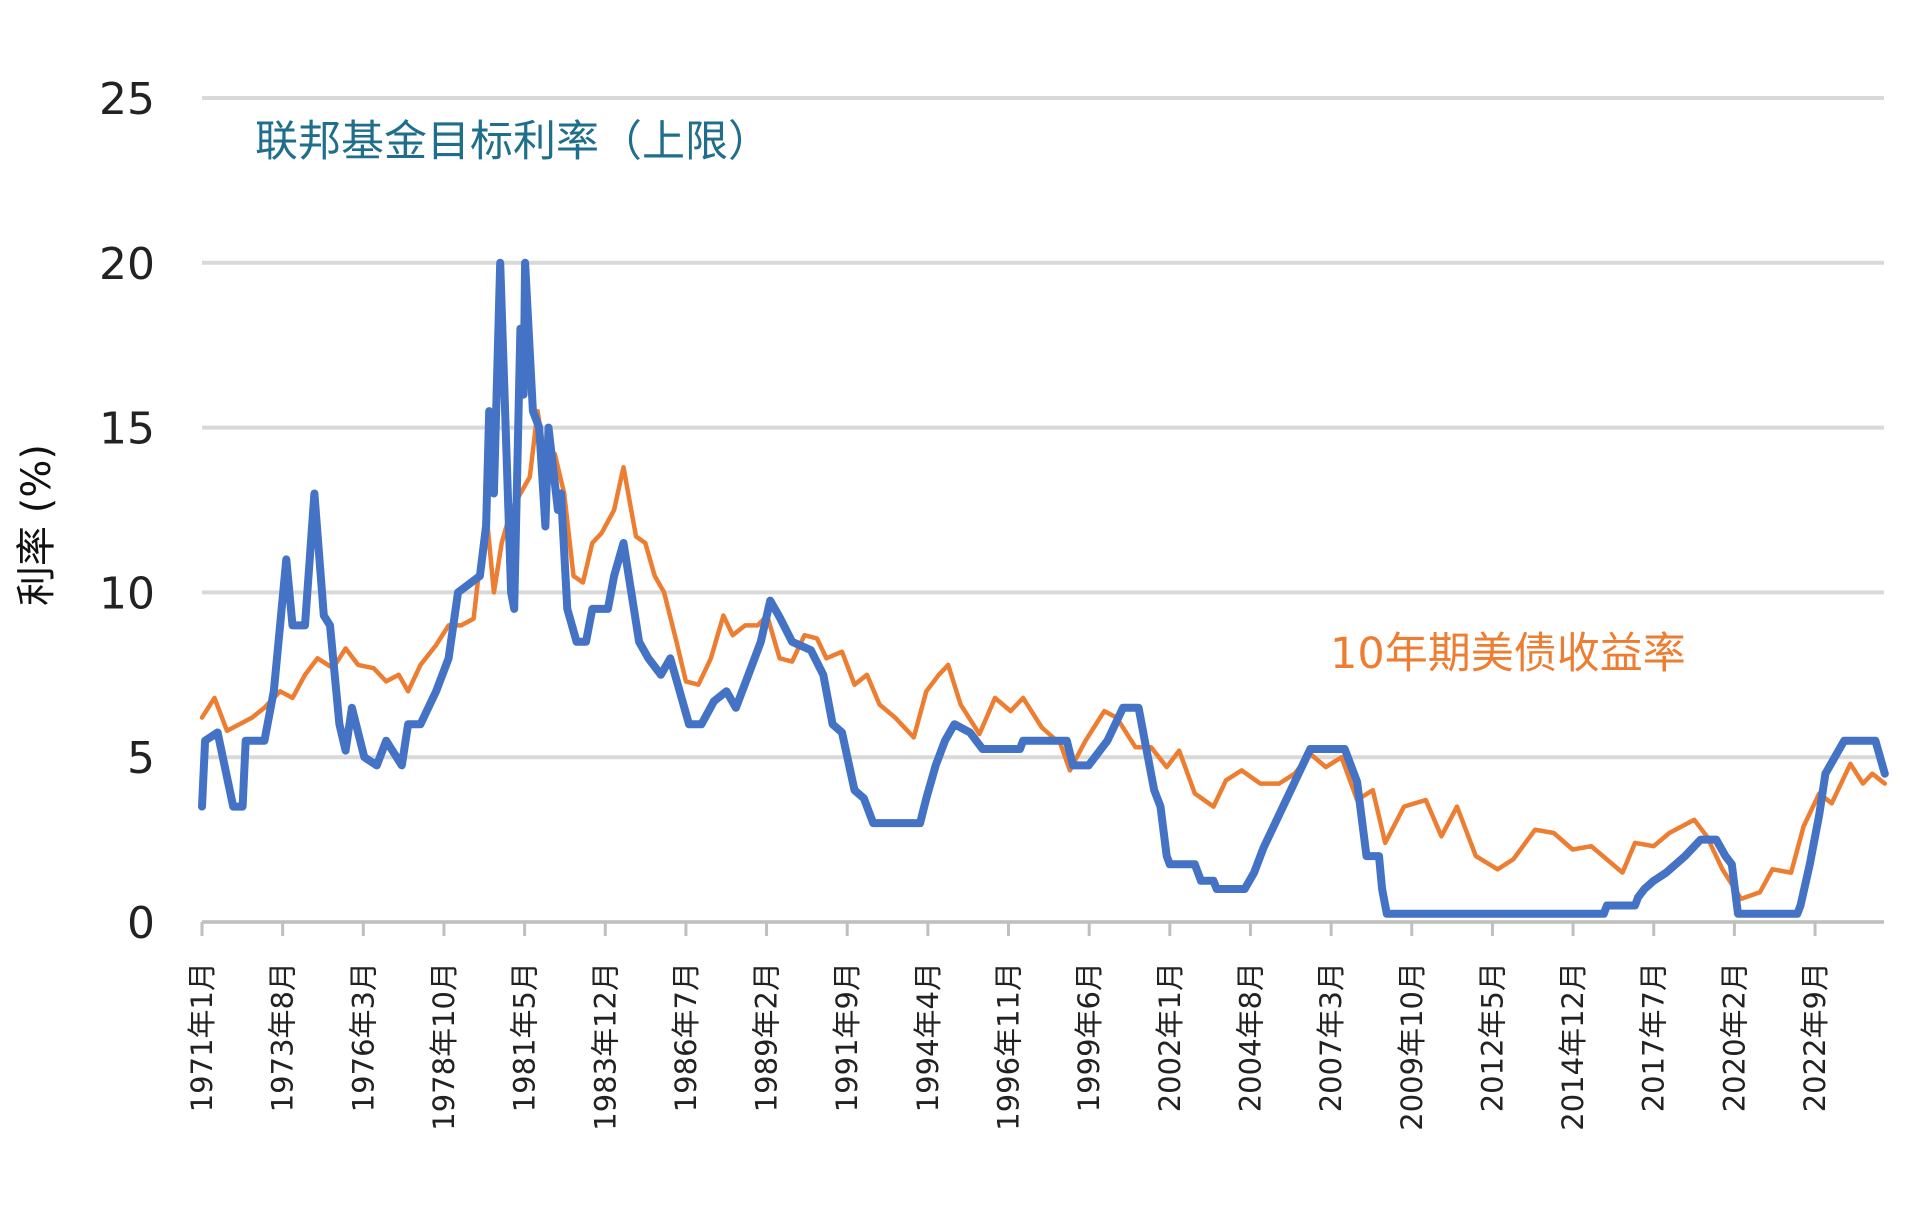 This screenshot has height=1220, width=1917. What do you see at coordinates (767, 1037) in the screenshot?
I see `x-tick-label: 1989年2月` at bounding box center [767, 1037].